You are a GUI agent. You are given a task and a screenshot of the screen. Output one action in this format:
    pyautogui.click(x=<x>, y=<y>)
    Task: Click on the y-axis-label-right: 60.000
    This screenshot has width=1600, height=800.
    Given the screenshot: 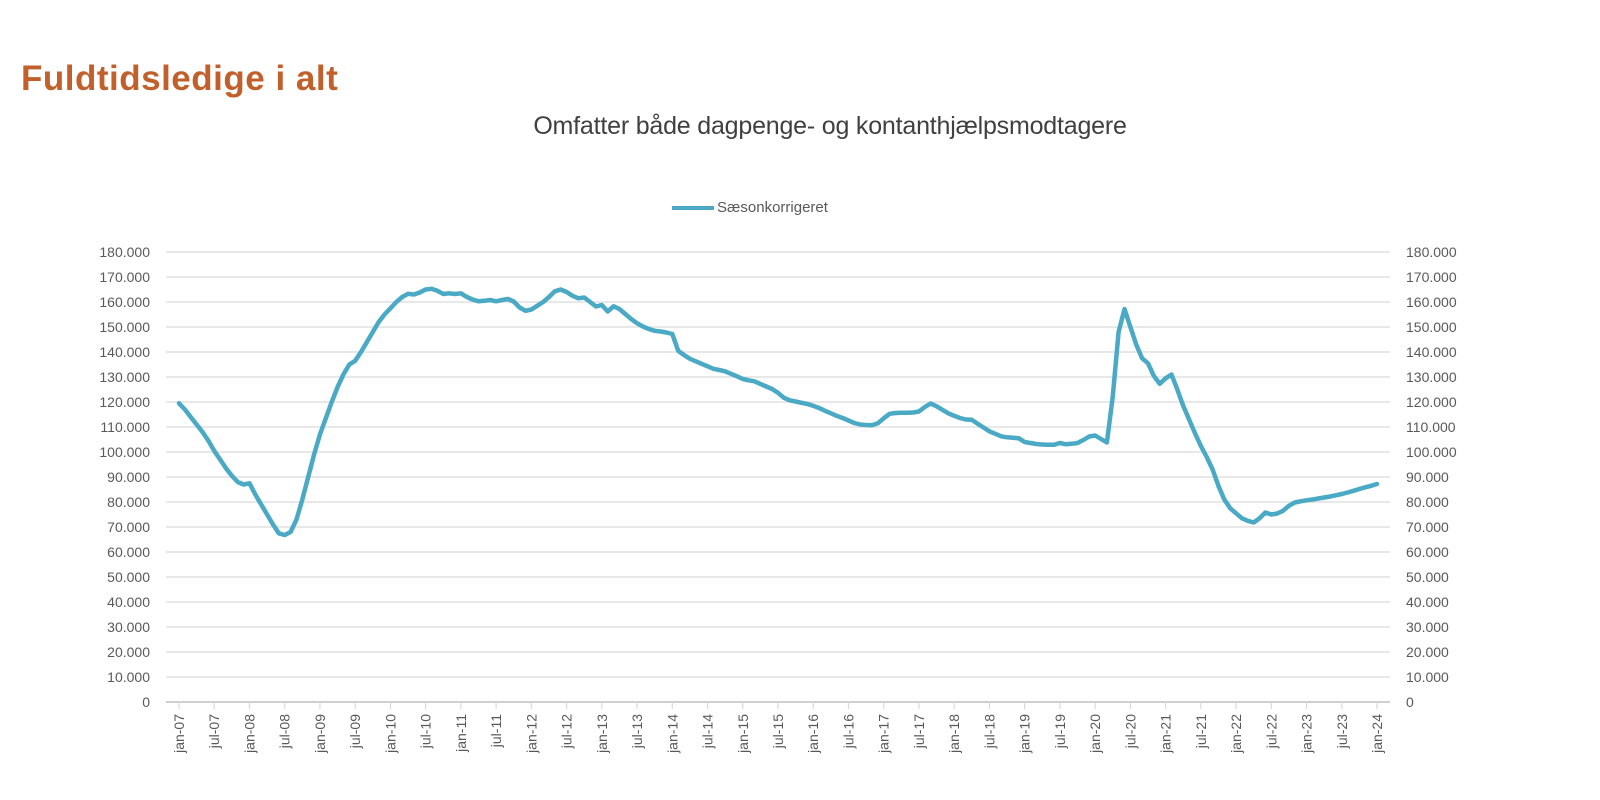 What is the action you would take?
    pyautogui.click(x=1427, y=552)
    